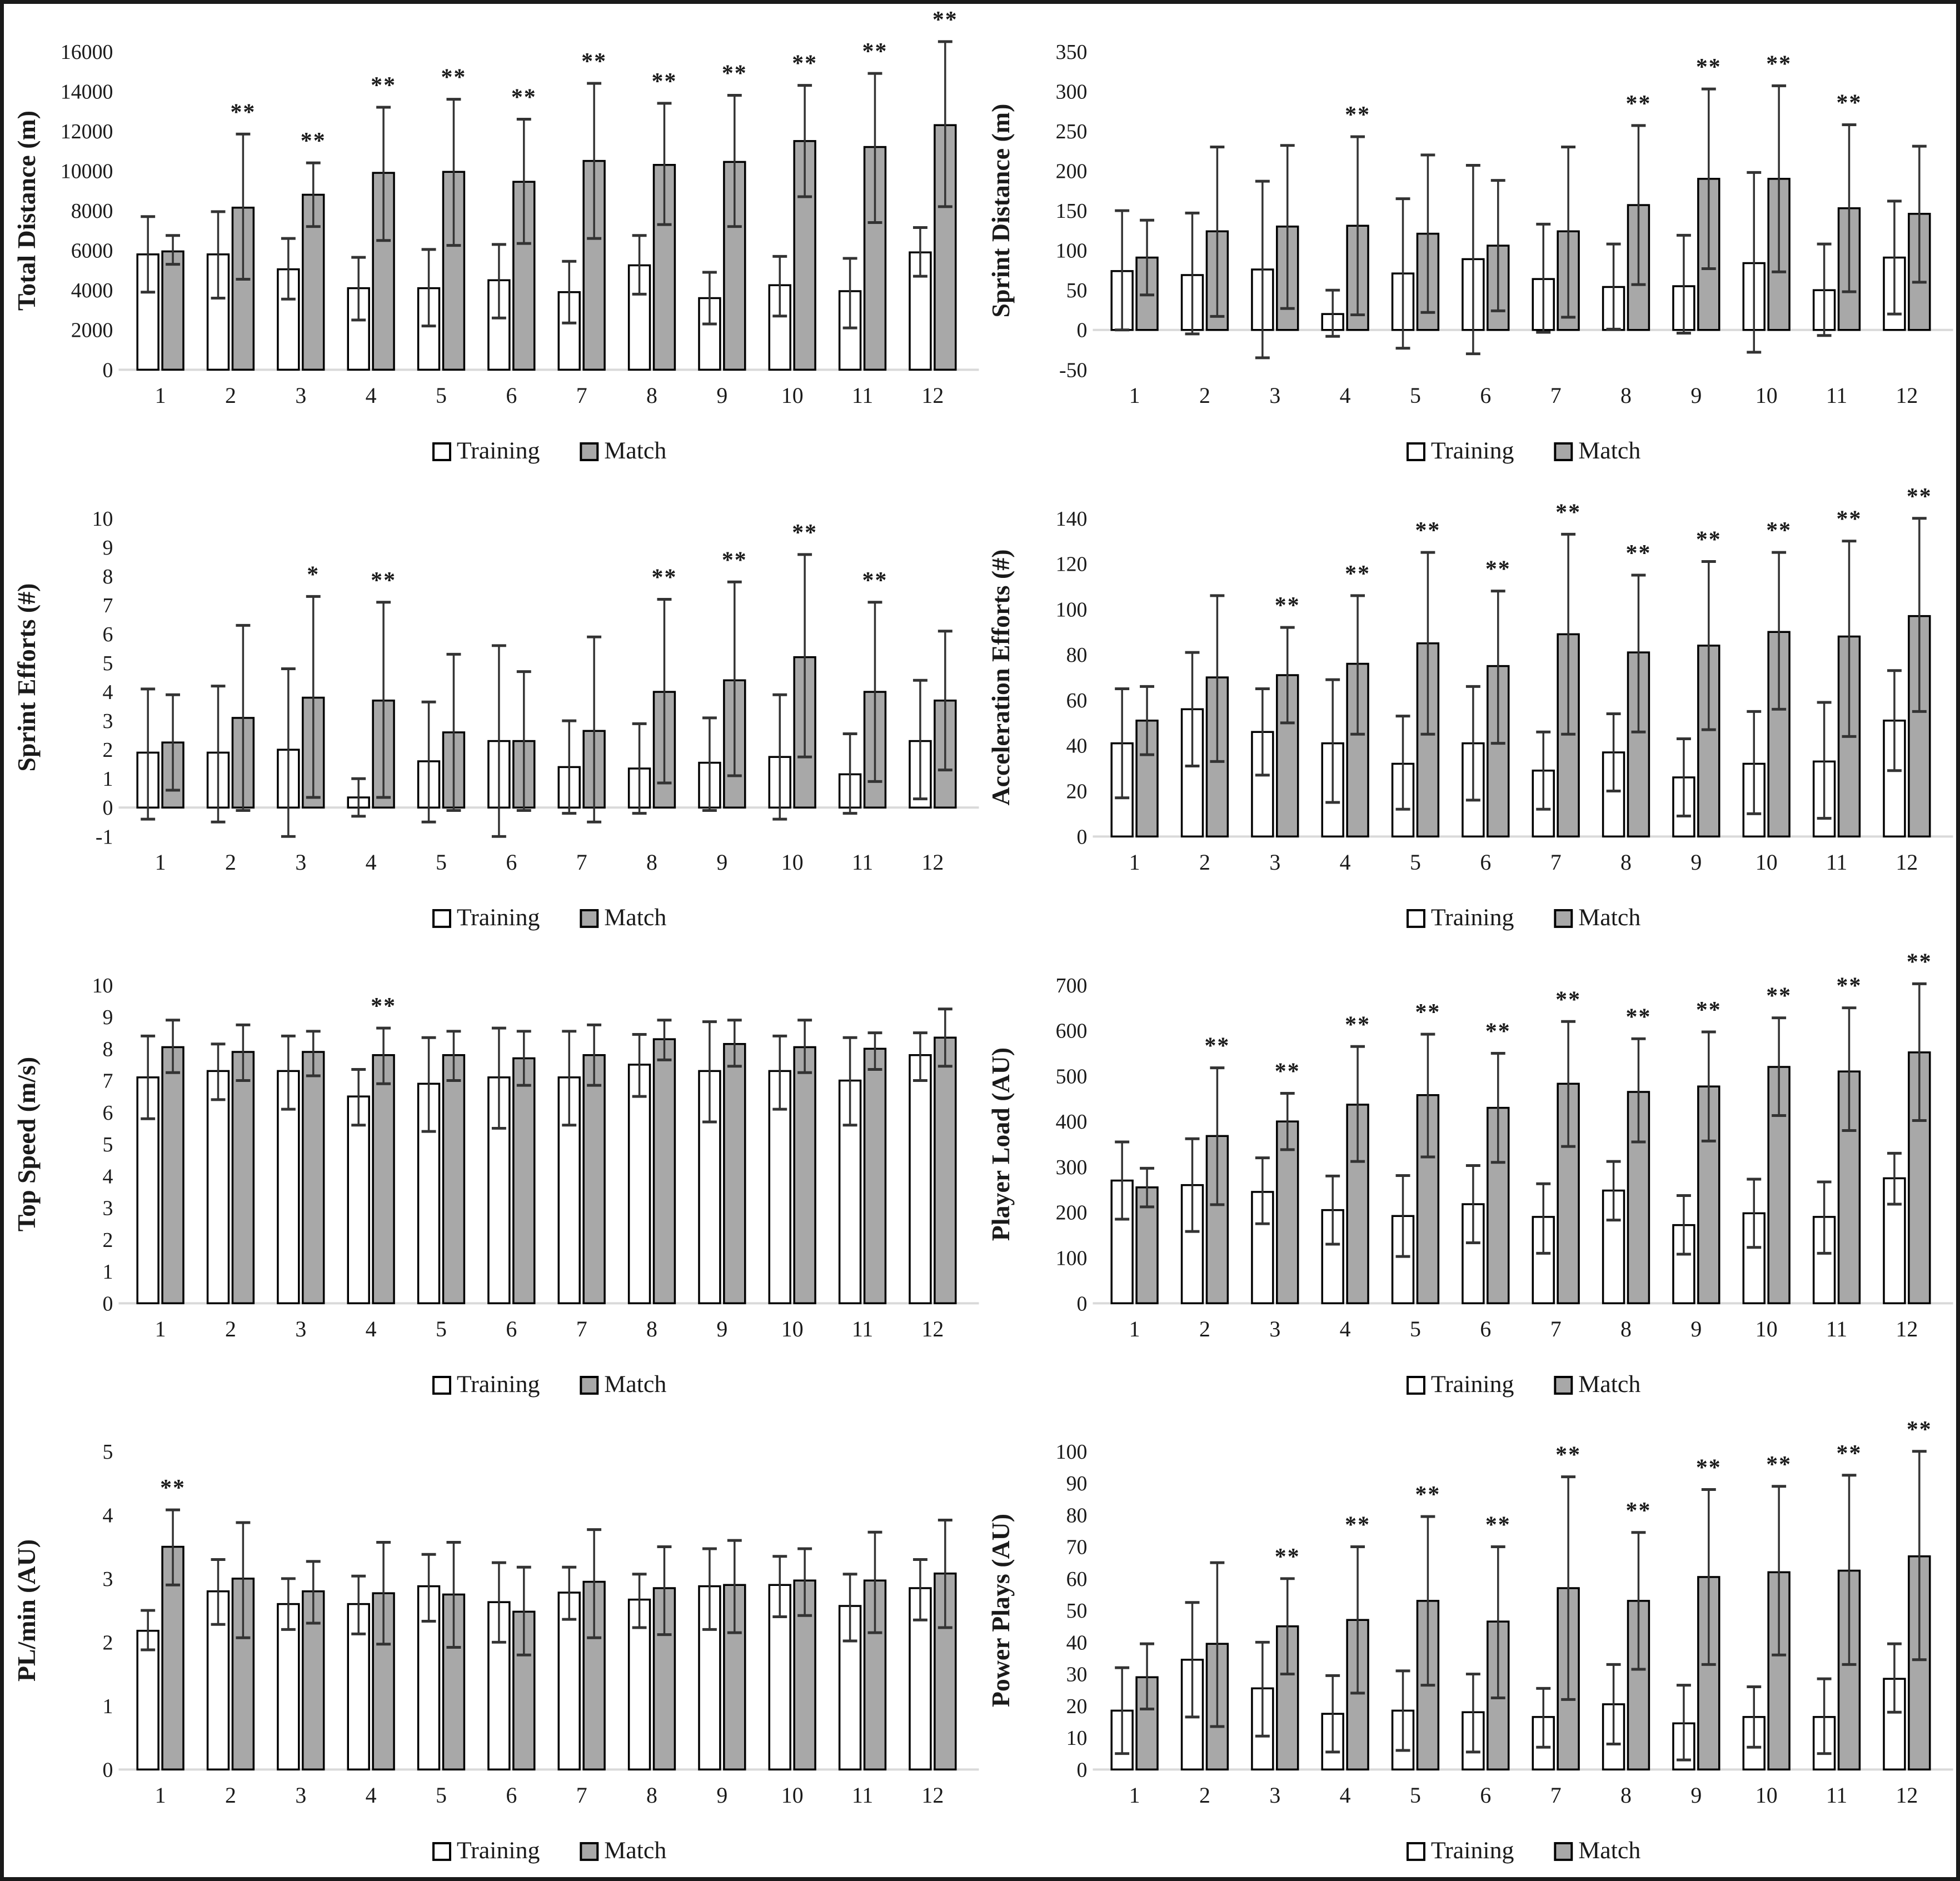 The width and height of the screenshot is (1960, 1881). What do you see at coordinates (1708, 1468) in the screenshot?
I see `significance-marker-9: **` at bounding box center [1708, 1468].